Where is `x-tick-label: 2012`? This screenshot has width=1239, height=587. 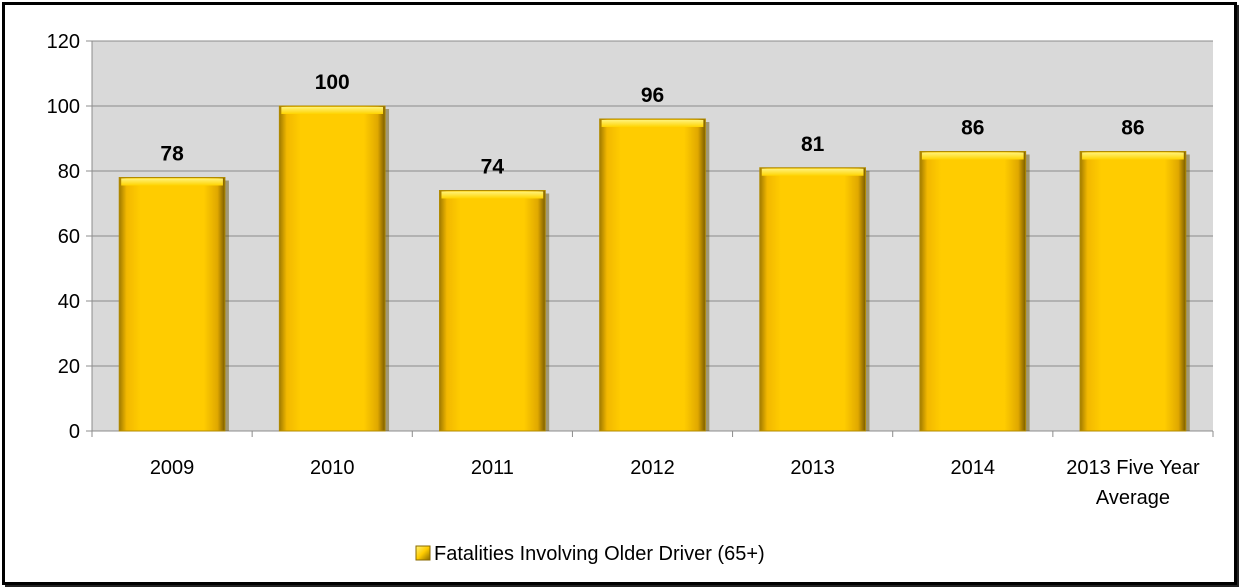
x-tick-label: 2012 is located at coordinates (652, 468).